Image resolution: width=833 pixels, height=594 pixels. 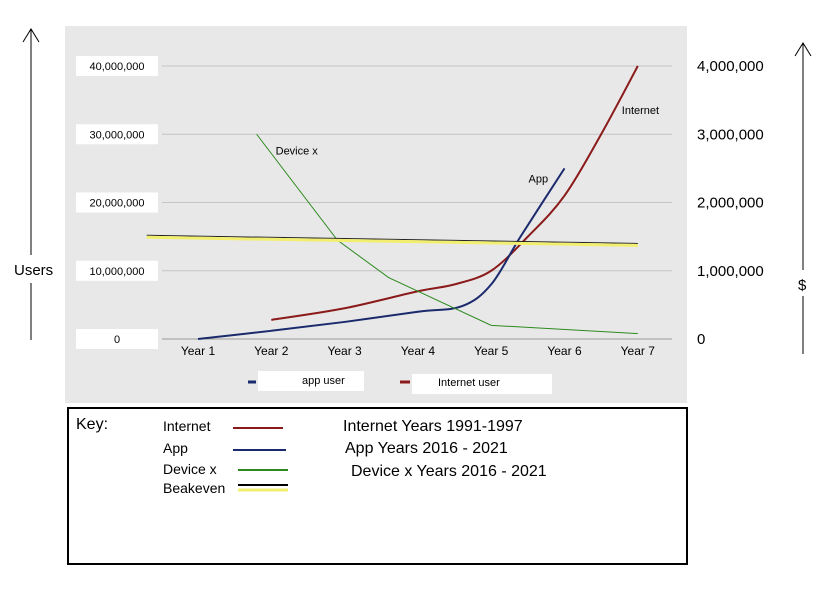 I want to click on left-tick-label-1: 10,000,000, so click(x=116, y=272).